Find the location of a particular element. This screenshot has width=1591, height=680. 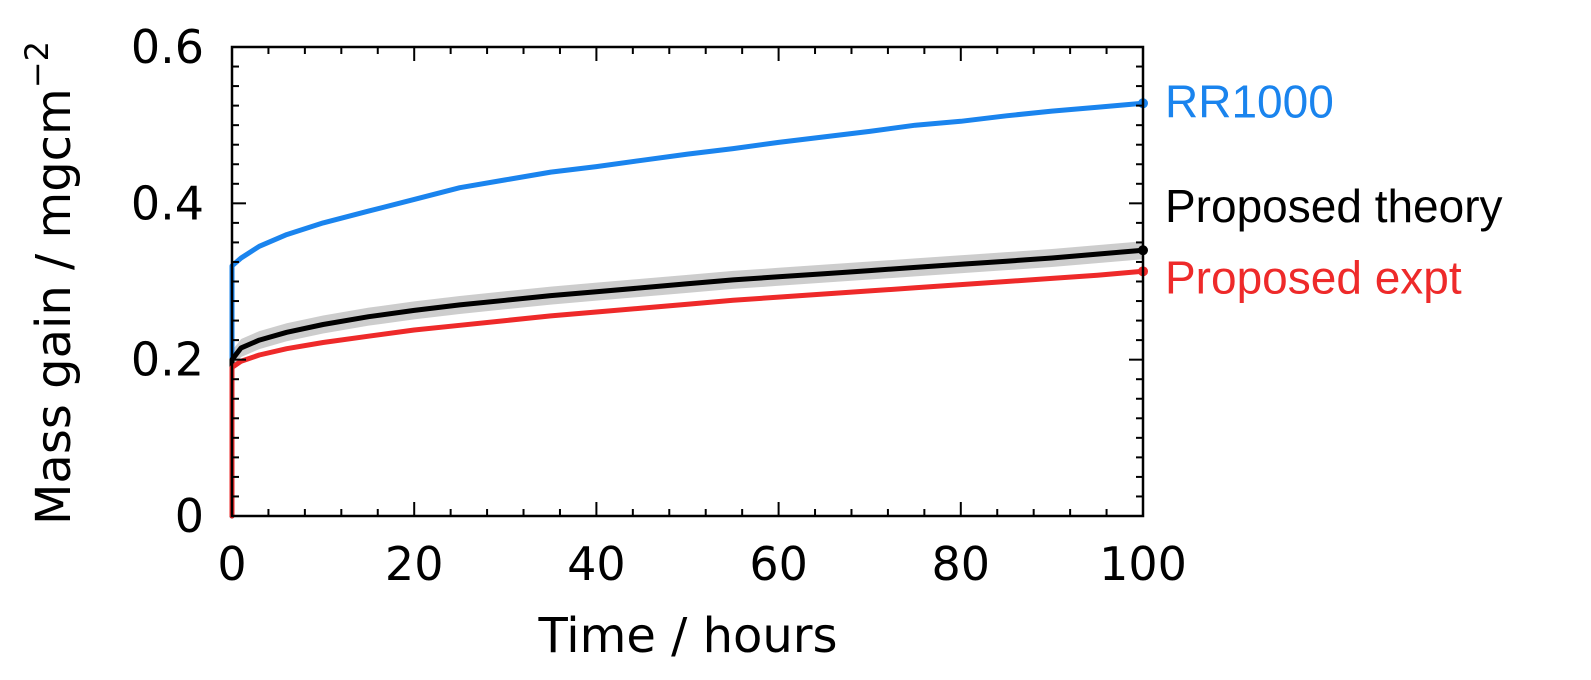

y-axis-title: Mass gain / mgcm−2 is located at coordinates (50, 283).